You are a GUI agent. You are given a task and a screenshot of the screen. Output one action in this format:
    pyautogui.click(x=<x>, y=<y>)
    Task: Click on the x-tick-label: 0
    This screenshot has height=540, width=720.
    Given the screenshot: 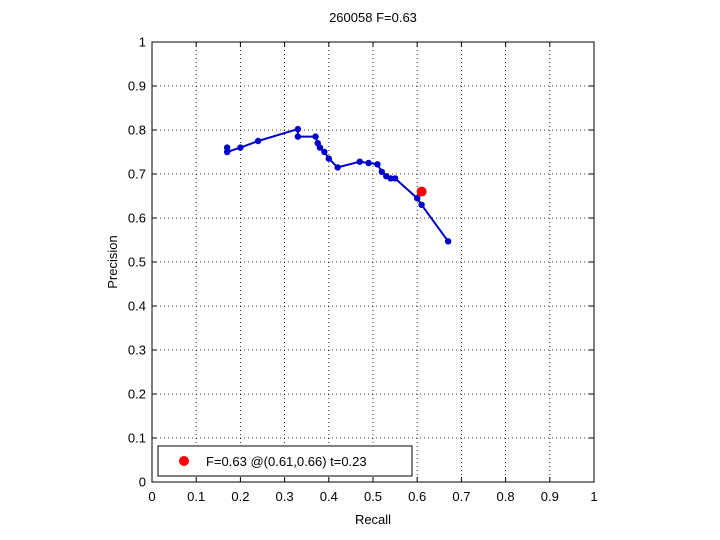 What is the action you would take?
    pyautogui.click(x=151, y=496)
    